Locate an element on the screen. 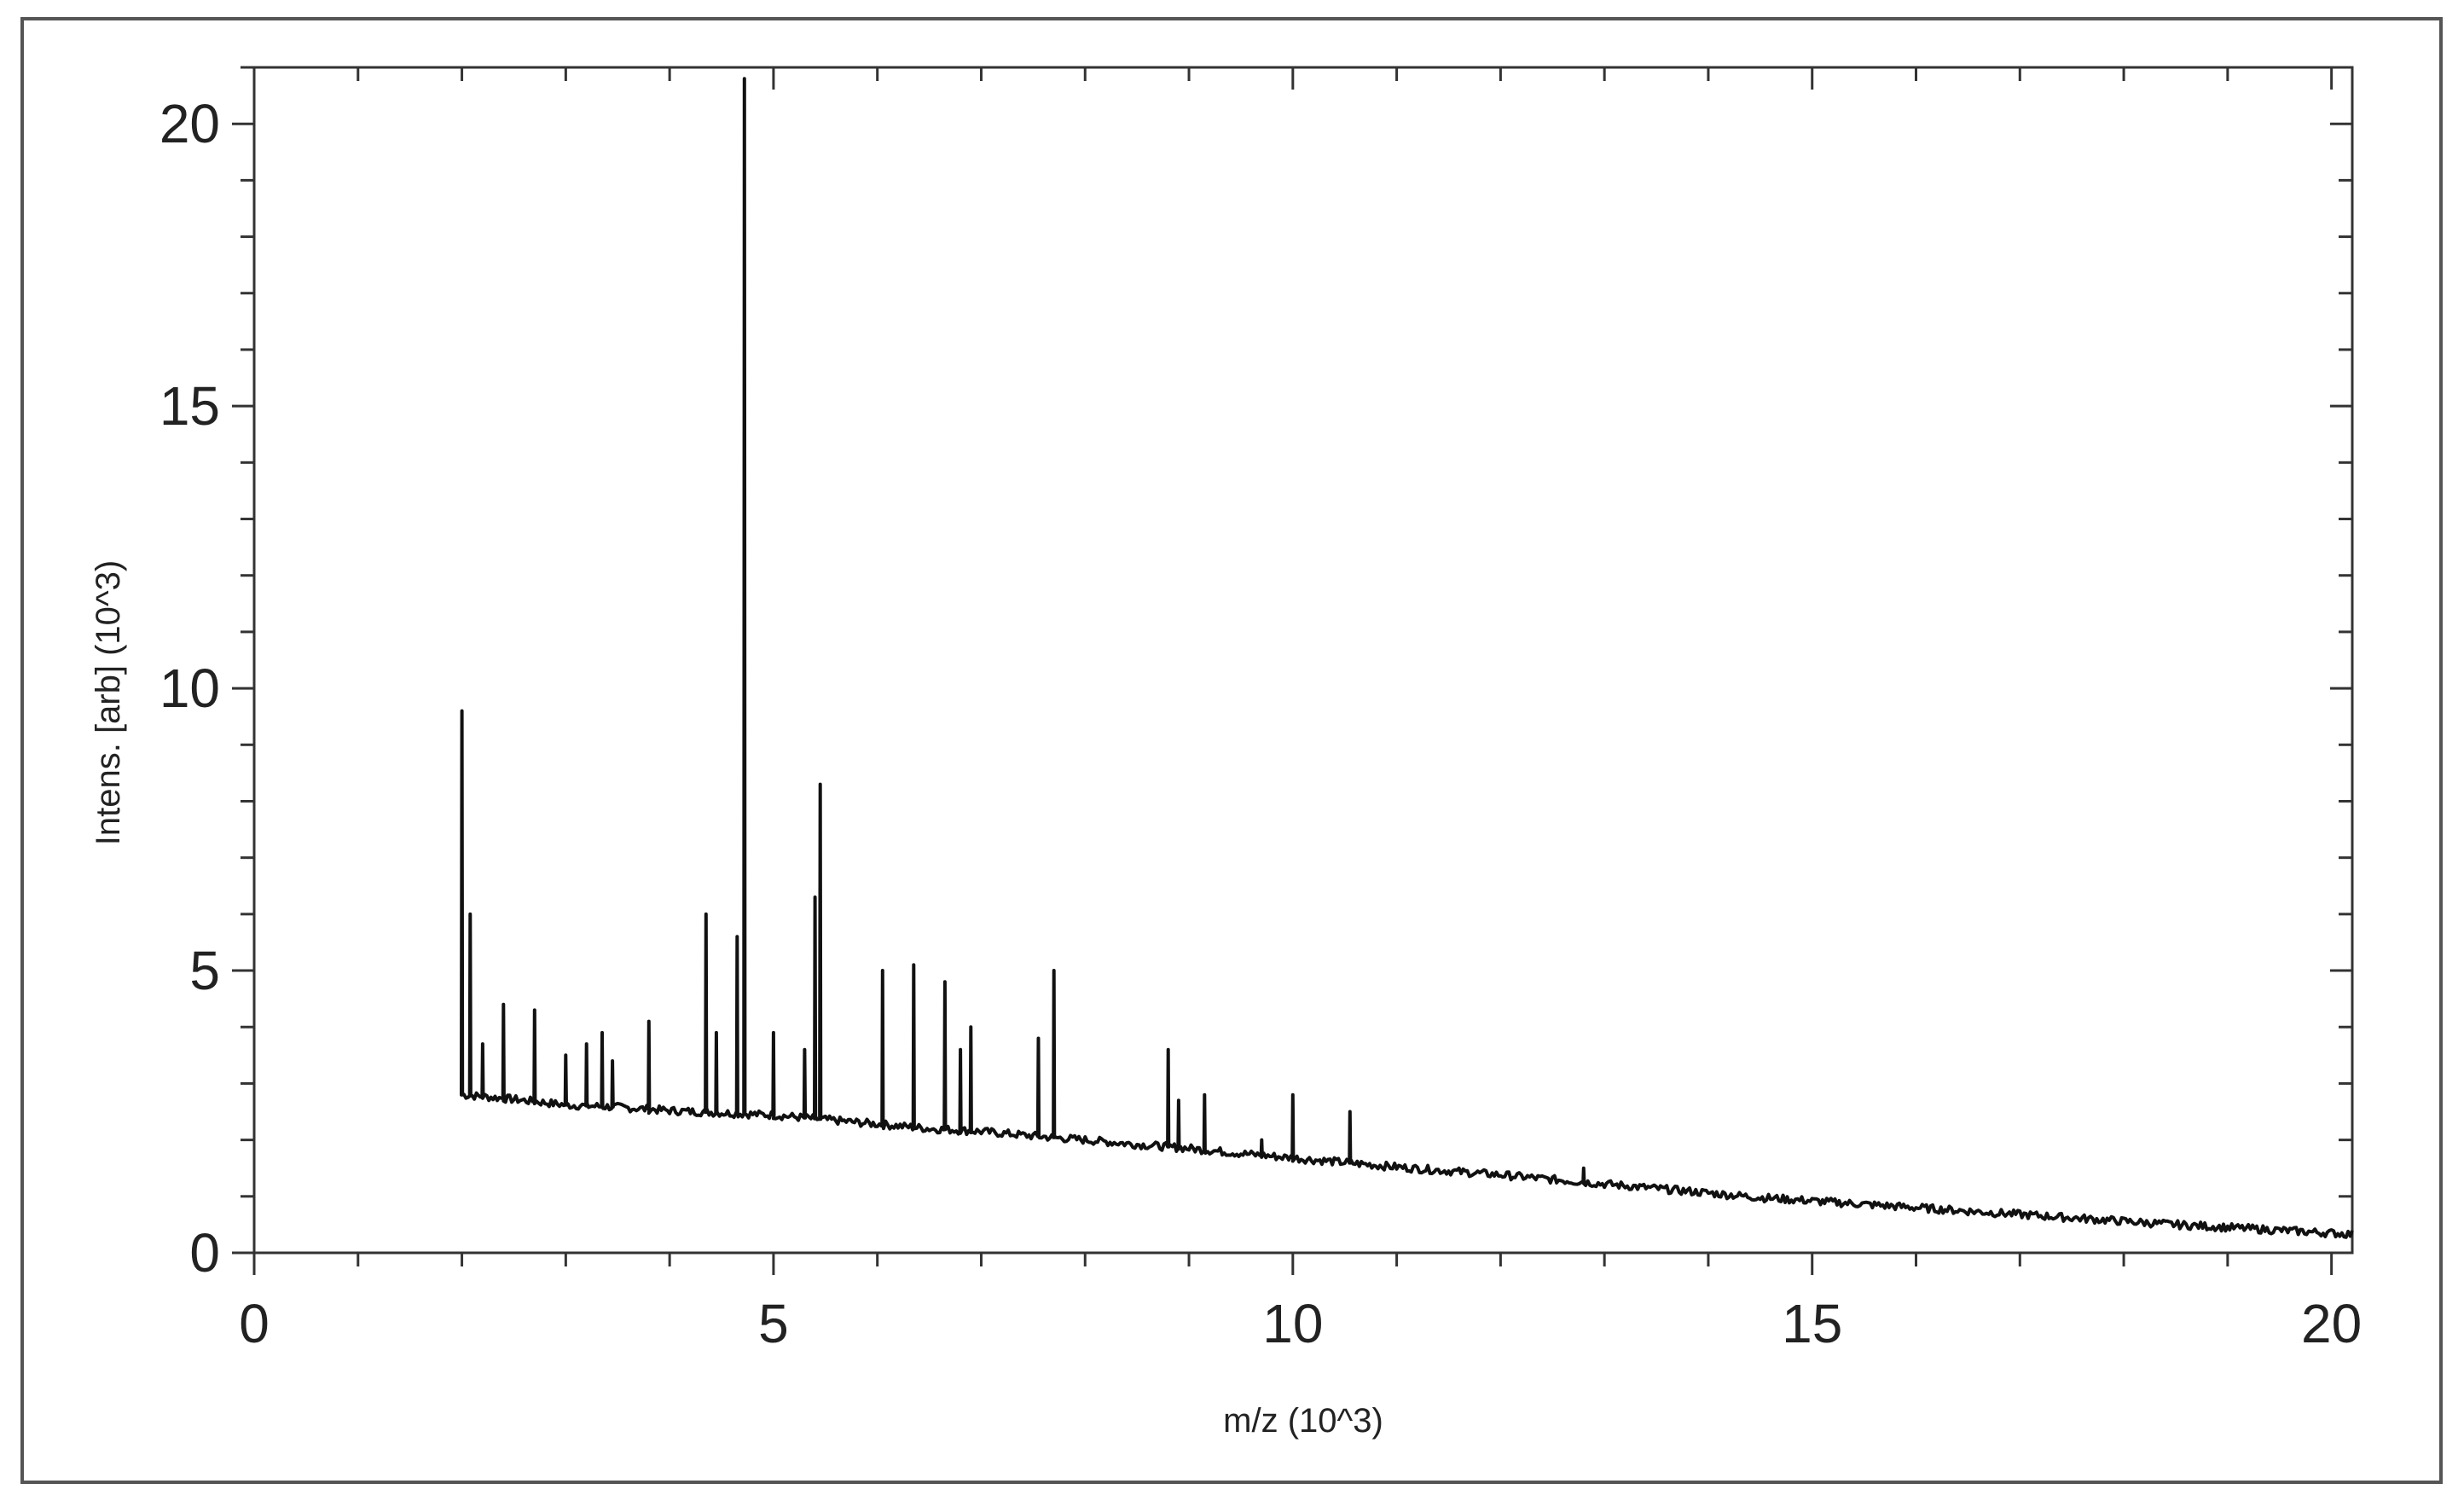 The image size is (2464, 1501). x-tick-label: 0 is located at coordinates (254, 1323).